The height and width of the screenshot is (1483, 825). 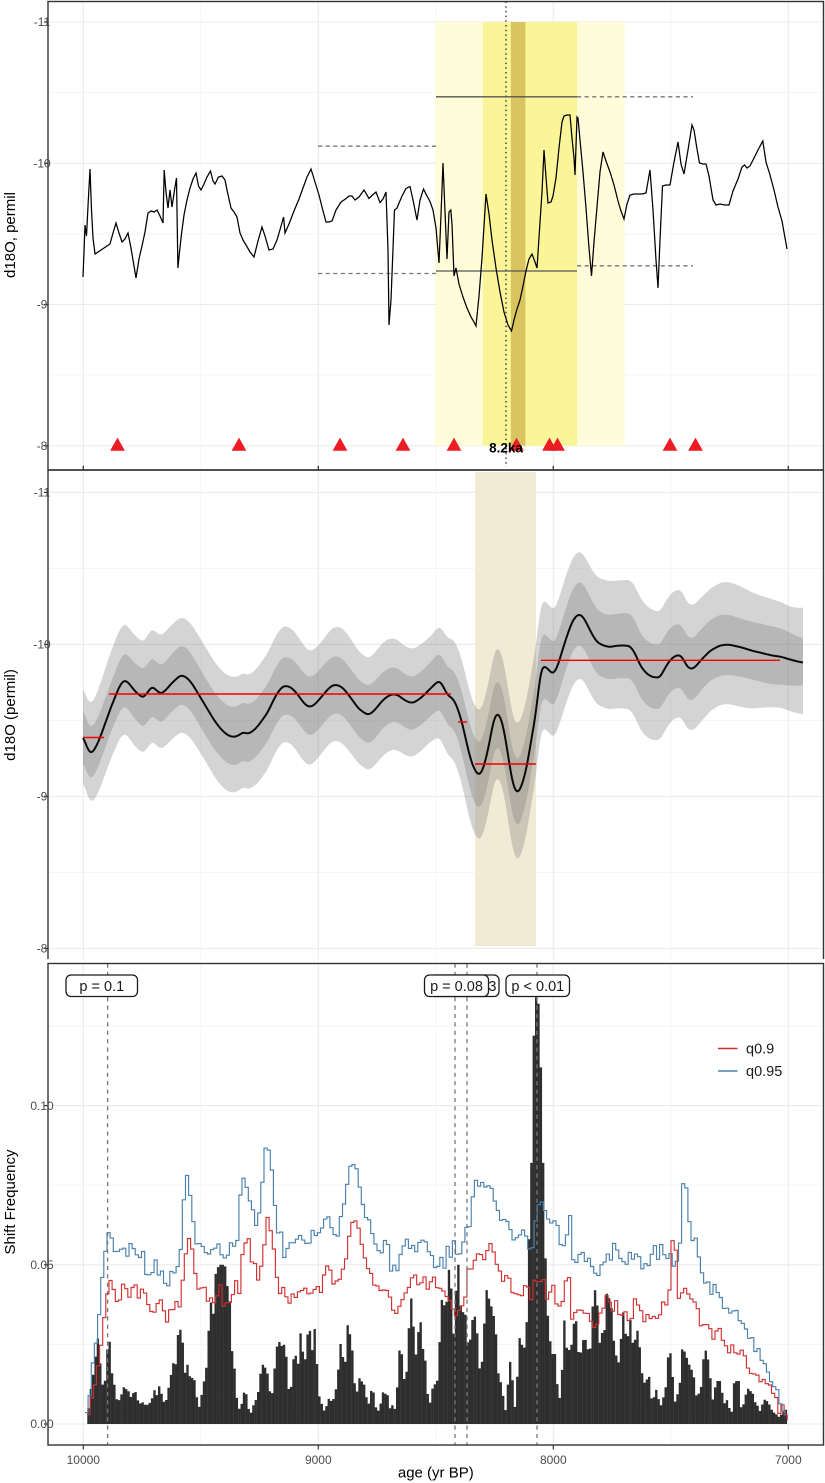 What do you see at coordinates (42, 1424) in the screenshot?
I see `svg-text: 0.00` at bounding box center [42, 1424].